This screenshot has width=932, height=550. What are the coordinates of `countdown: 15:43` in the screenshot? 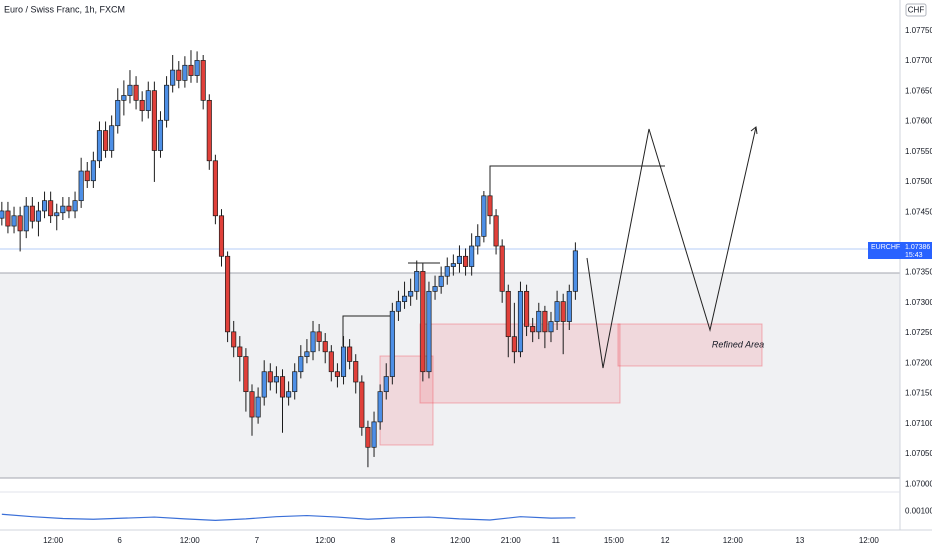 It's located at (914, 255).